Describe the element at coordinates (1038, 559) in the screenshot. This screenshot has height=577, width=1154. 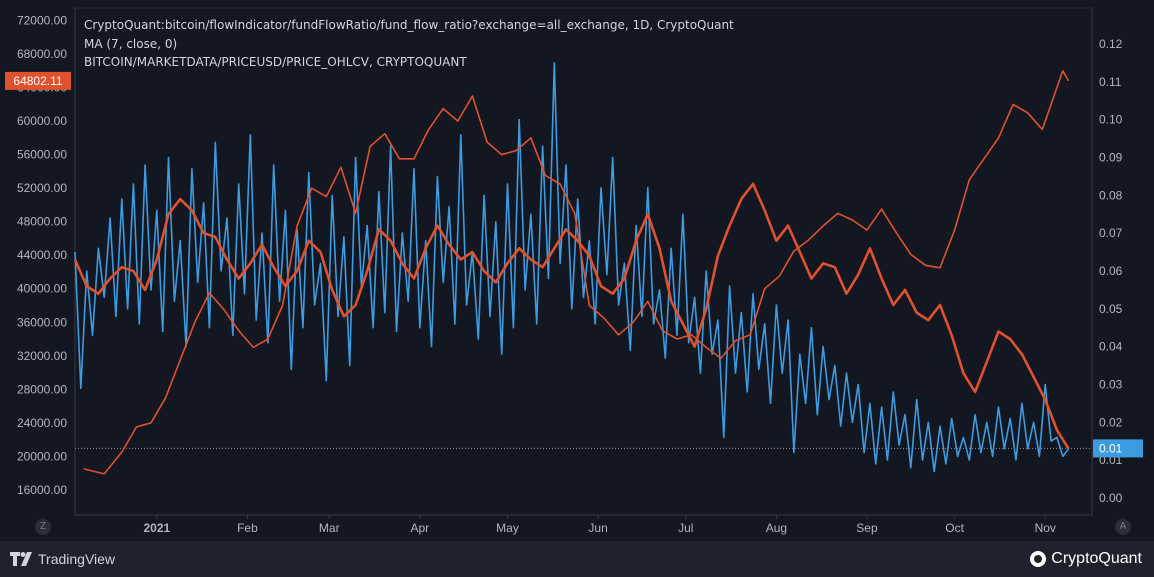
I see `cryptoquant-icon` at that location.